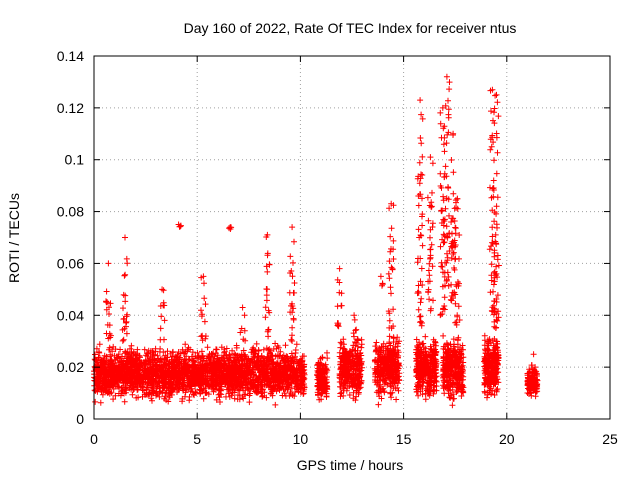  Describe the element at coordinates (70, 108) in the screenshot. I see `y-tick-label: 0.12` at that location.